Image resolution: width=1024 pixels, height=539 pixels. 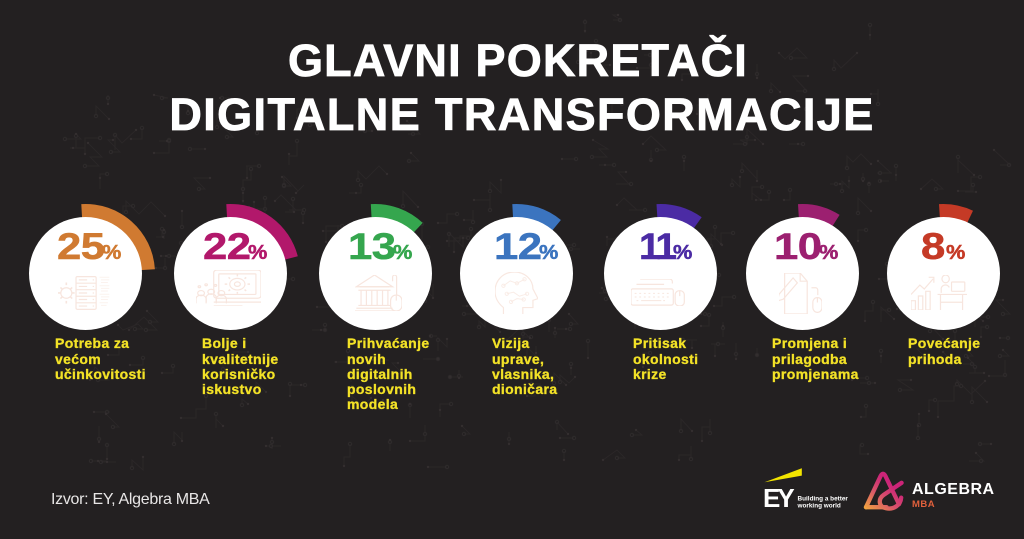 What do you see at coordinates (923, 504) in the screenshot?
I see `svg-text: MBA` at bounding box center [923, 504].